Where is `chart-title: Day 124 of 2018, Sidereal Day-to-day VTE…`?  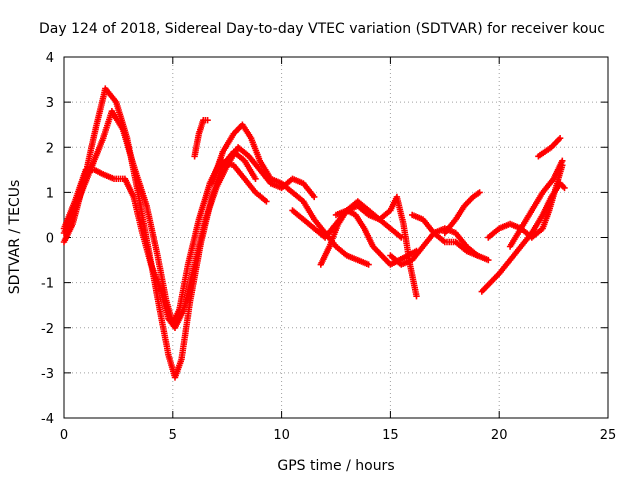
chart-title: Day 124 of 2018, Sidereal Day-to-day VTE… is located at coordinates (322, 29).